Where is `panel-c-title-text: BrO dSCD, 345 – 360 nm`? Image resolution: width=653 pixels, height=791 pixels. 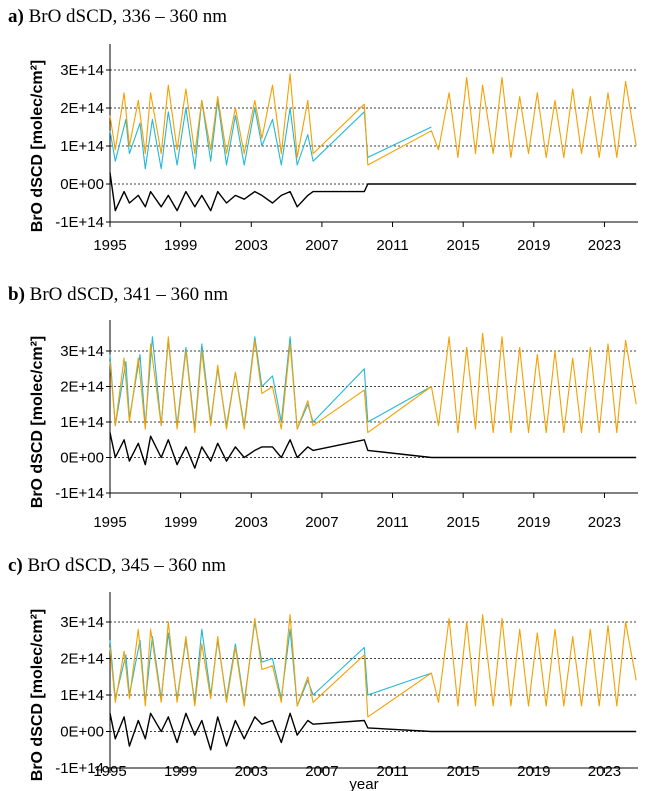
panel-c-title-text: BrO dSCD, 345 – 360 nm is located at coordinates (126, 565).